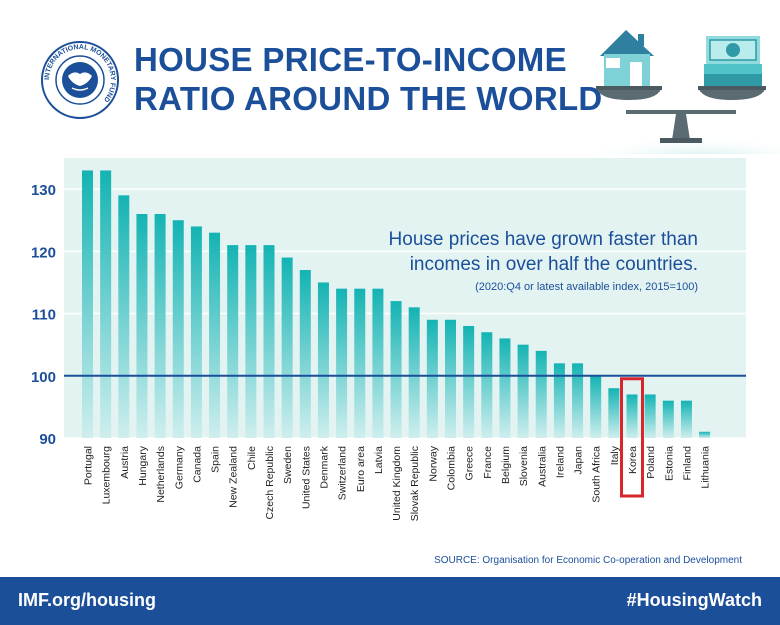  Describe the element at coordinates (390, 601) in the screenshot. I see `footer: IMF.org/housing #HousingWatch` at that location.